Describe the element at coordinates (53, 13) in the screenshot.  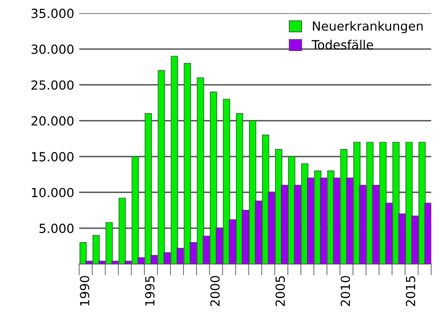
I see `y-tick-label: 35.000` at that location.